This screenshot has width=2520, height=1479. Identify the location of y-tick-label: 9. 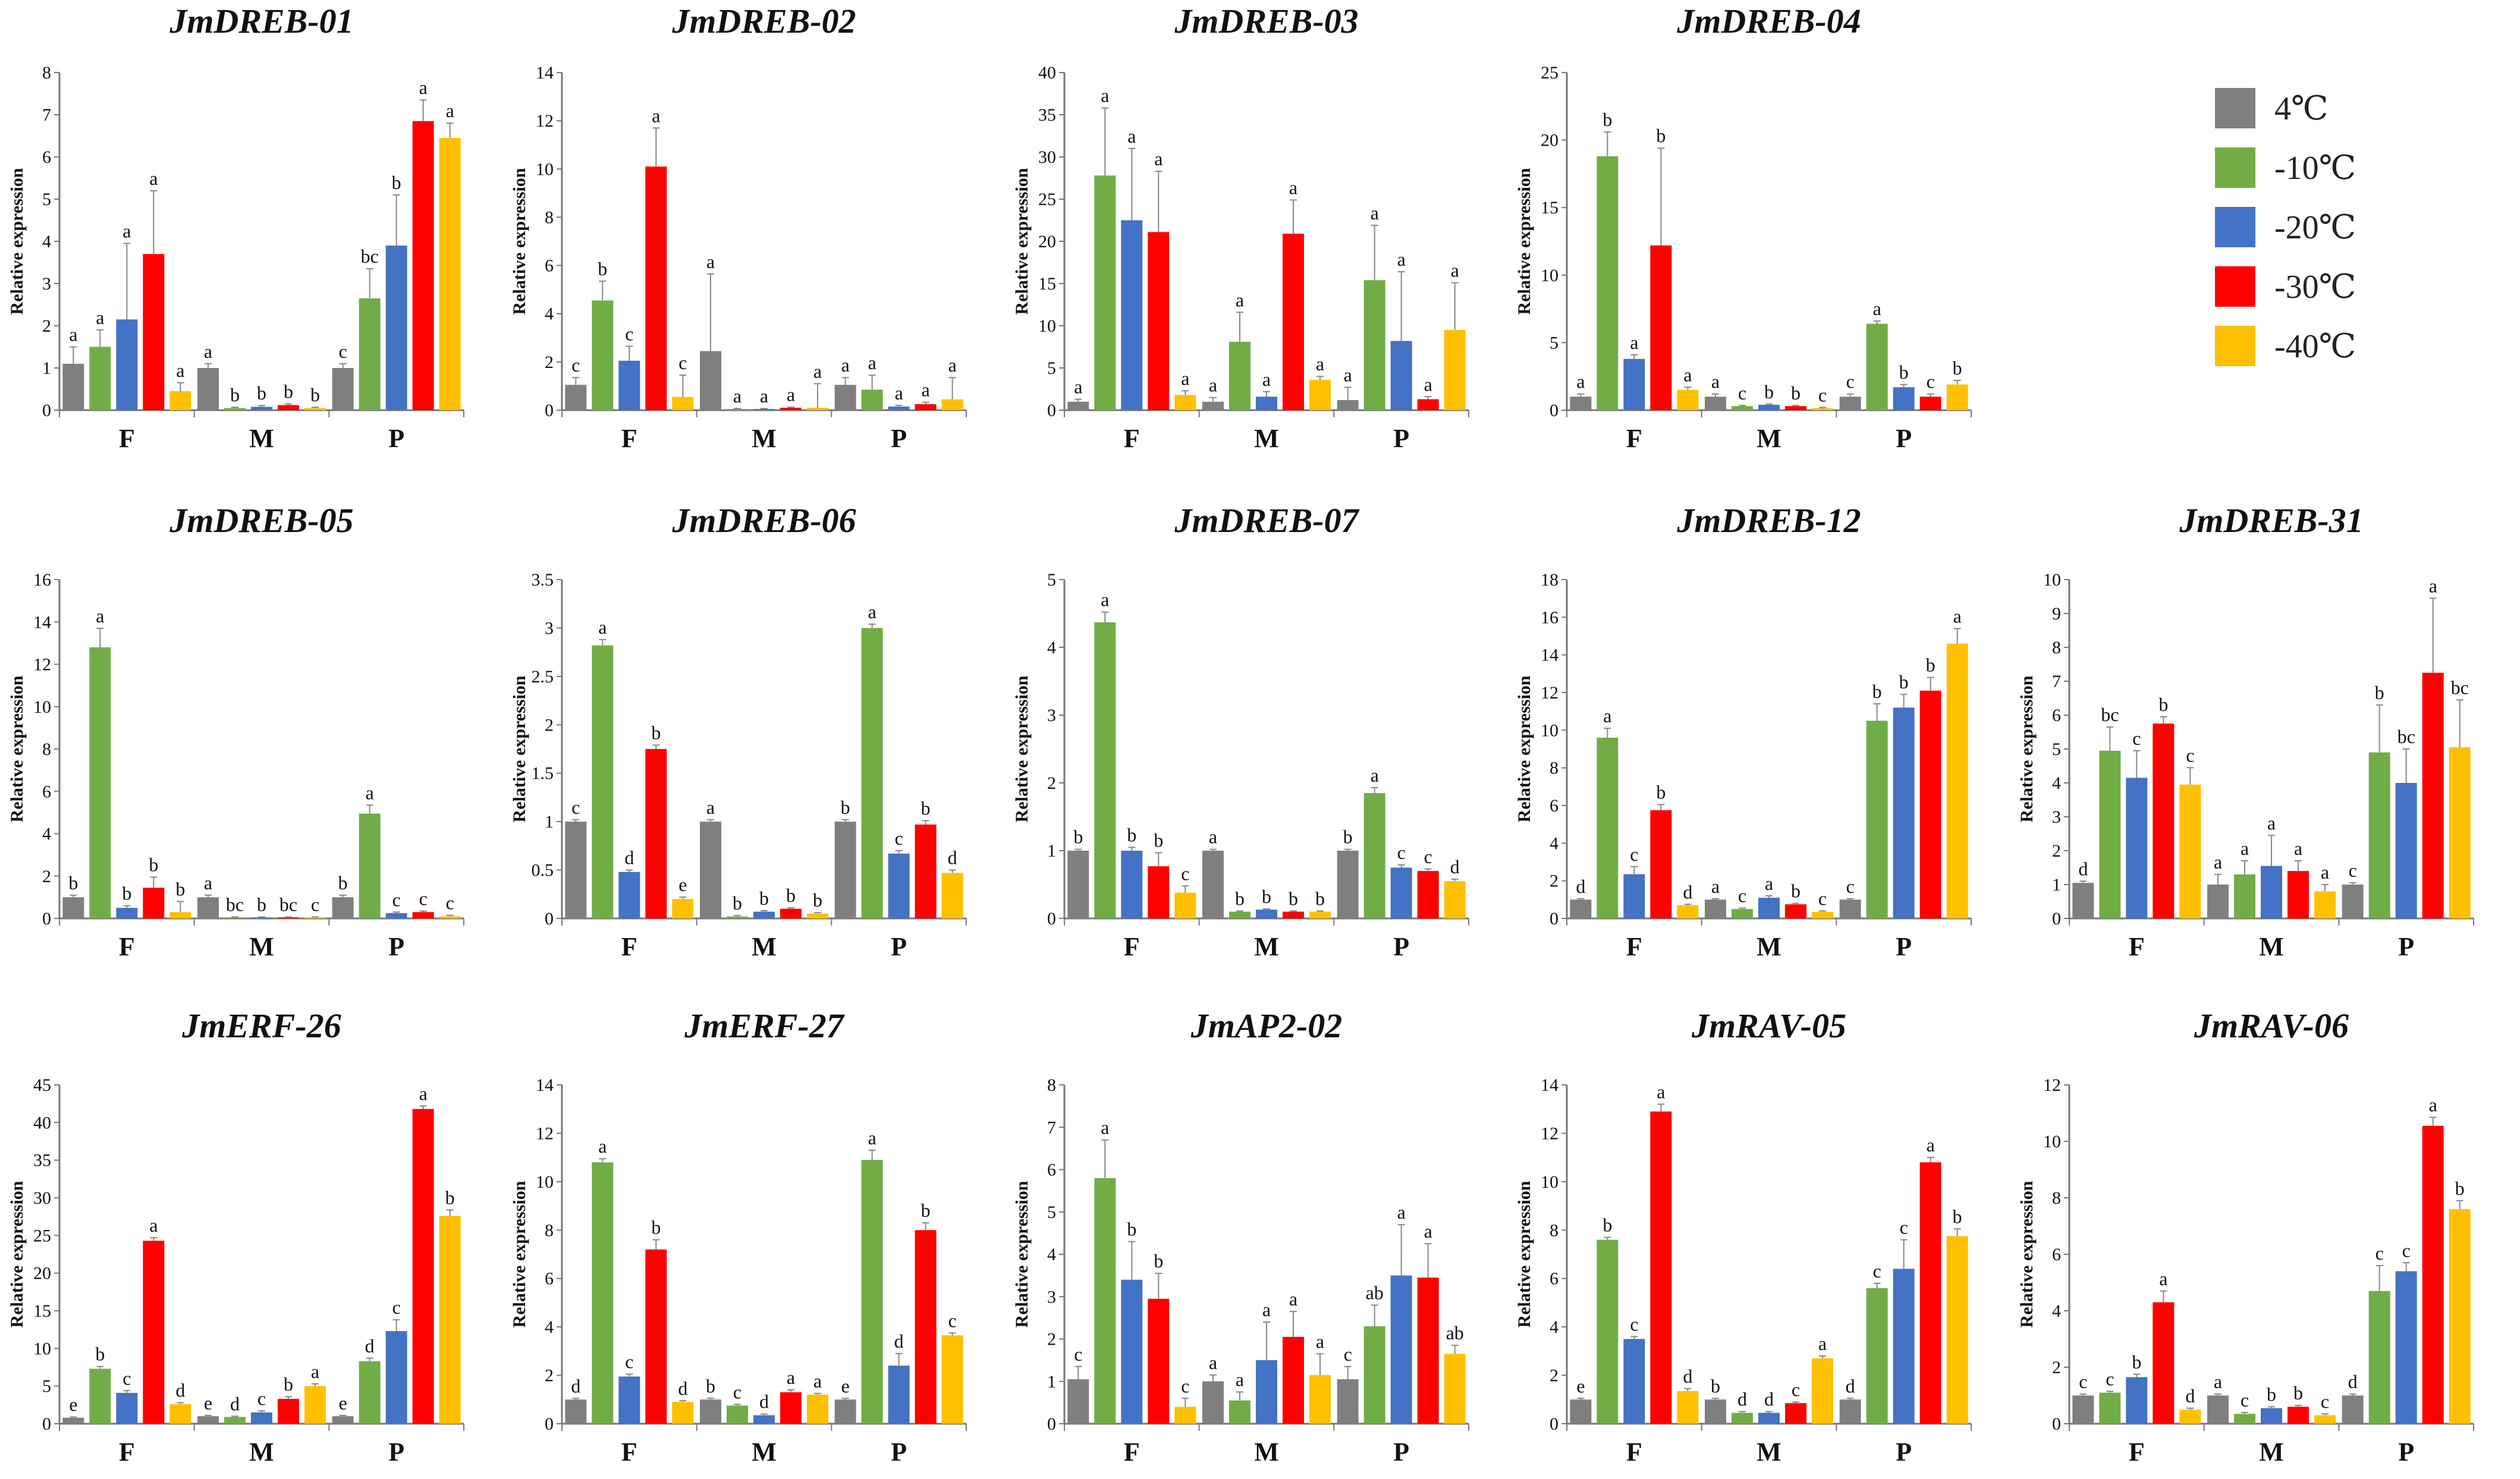
(2056, 614).